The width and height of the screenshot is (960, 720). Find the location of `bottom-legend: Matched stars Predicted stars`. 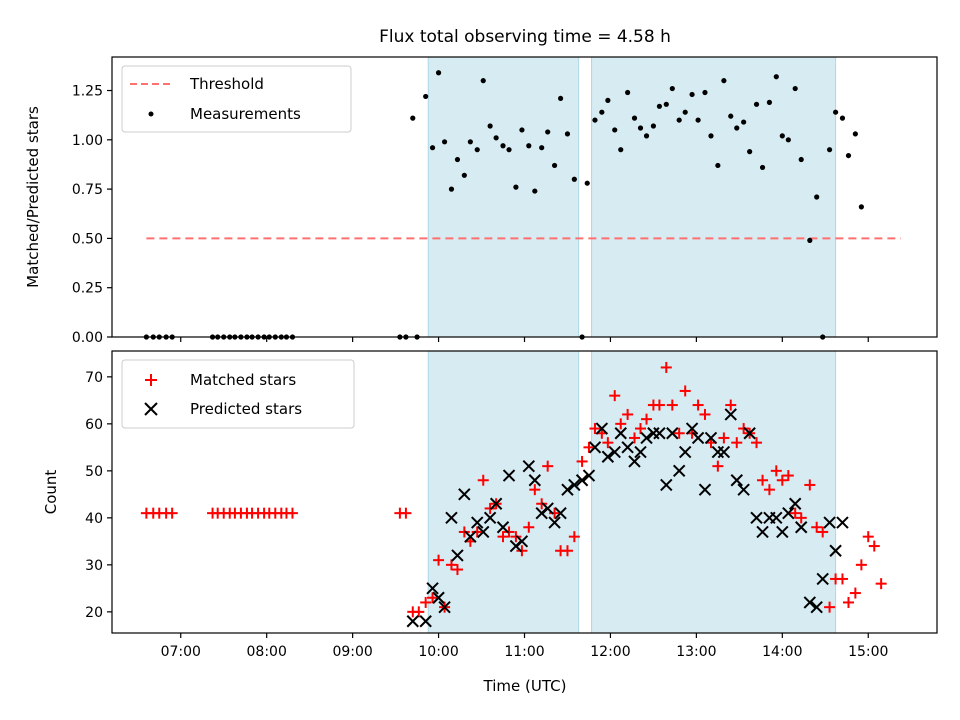

bottom-legend: Matched stars Predicted stars is located at coordinates (238, 394).